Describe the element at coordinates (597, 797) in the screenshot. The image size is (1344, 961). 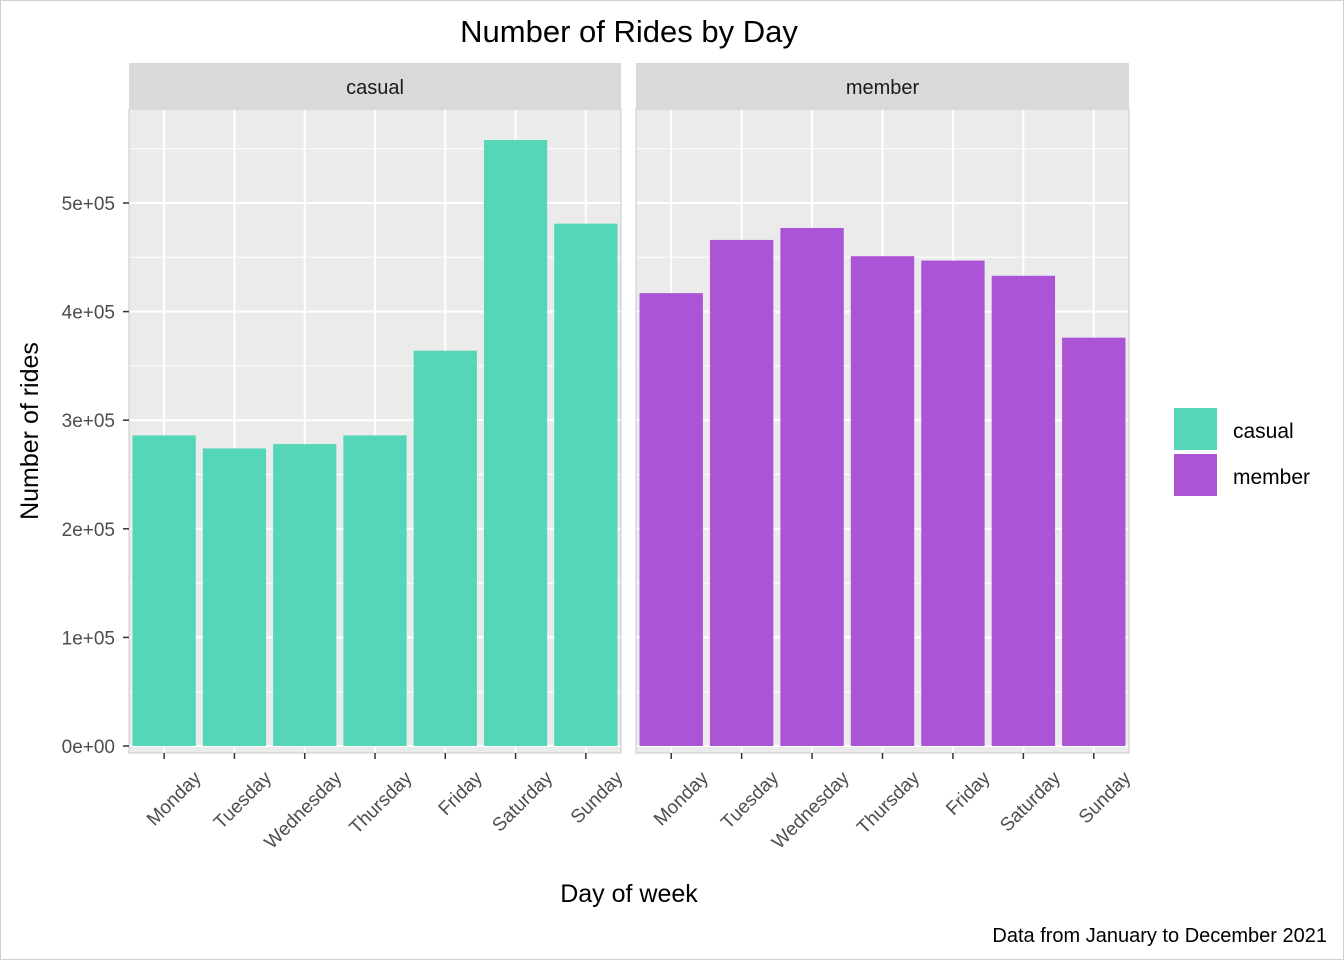
I see `x-tick-label-casual-sunday: Sunday` at that location.